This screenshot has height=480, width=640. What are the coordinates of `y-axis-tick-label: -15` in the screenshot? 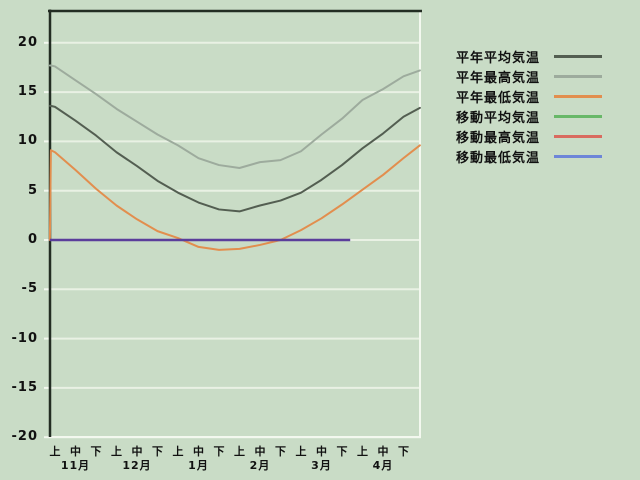 It's located at (24, 387).